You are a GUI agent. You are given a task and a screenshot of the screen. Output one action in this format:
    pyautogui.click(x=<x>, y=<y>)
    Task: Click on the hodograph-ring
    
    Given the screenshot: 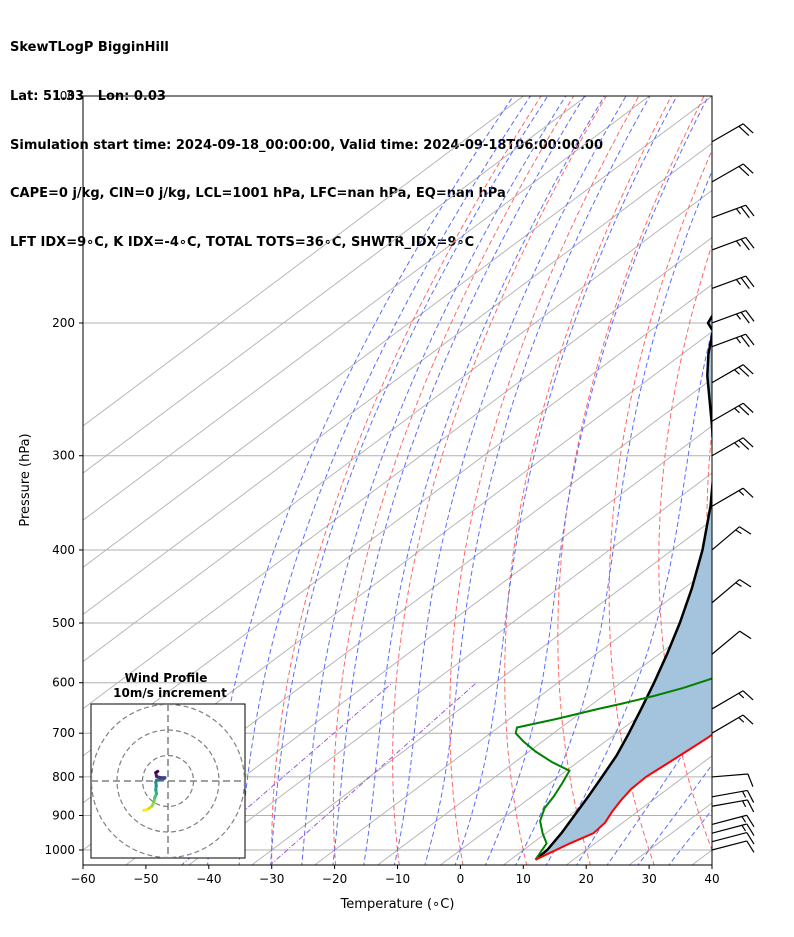 What is the action you would take?
    pyautogui.click(x=168, y=781)
    